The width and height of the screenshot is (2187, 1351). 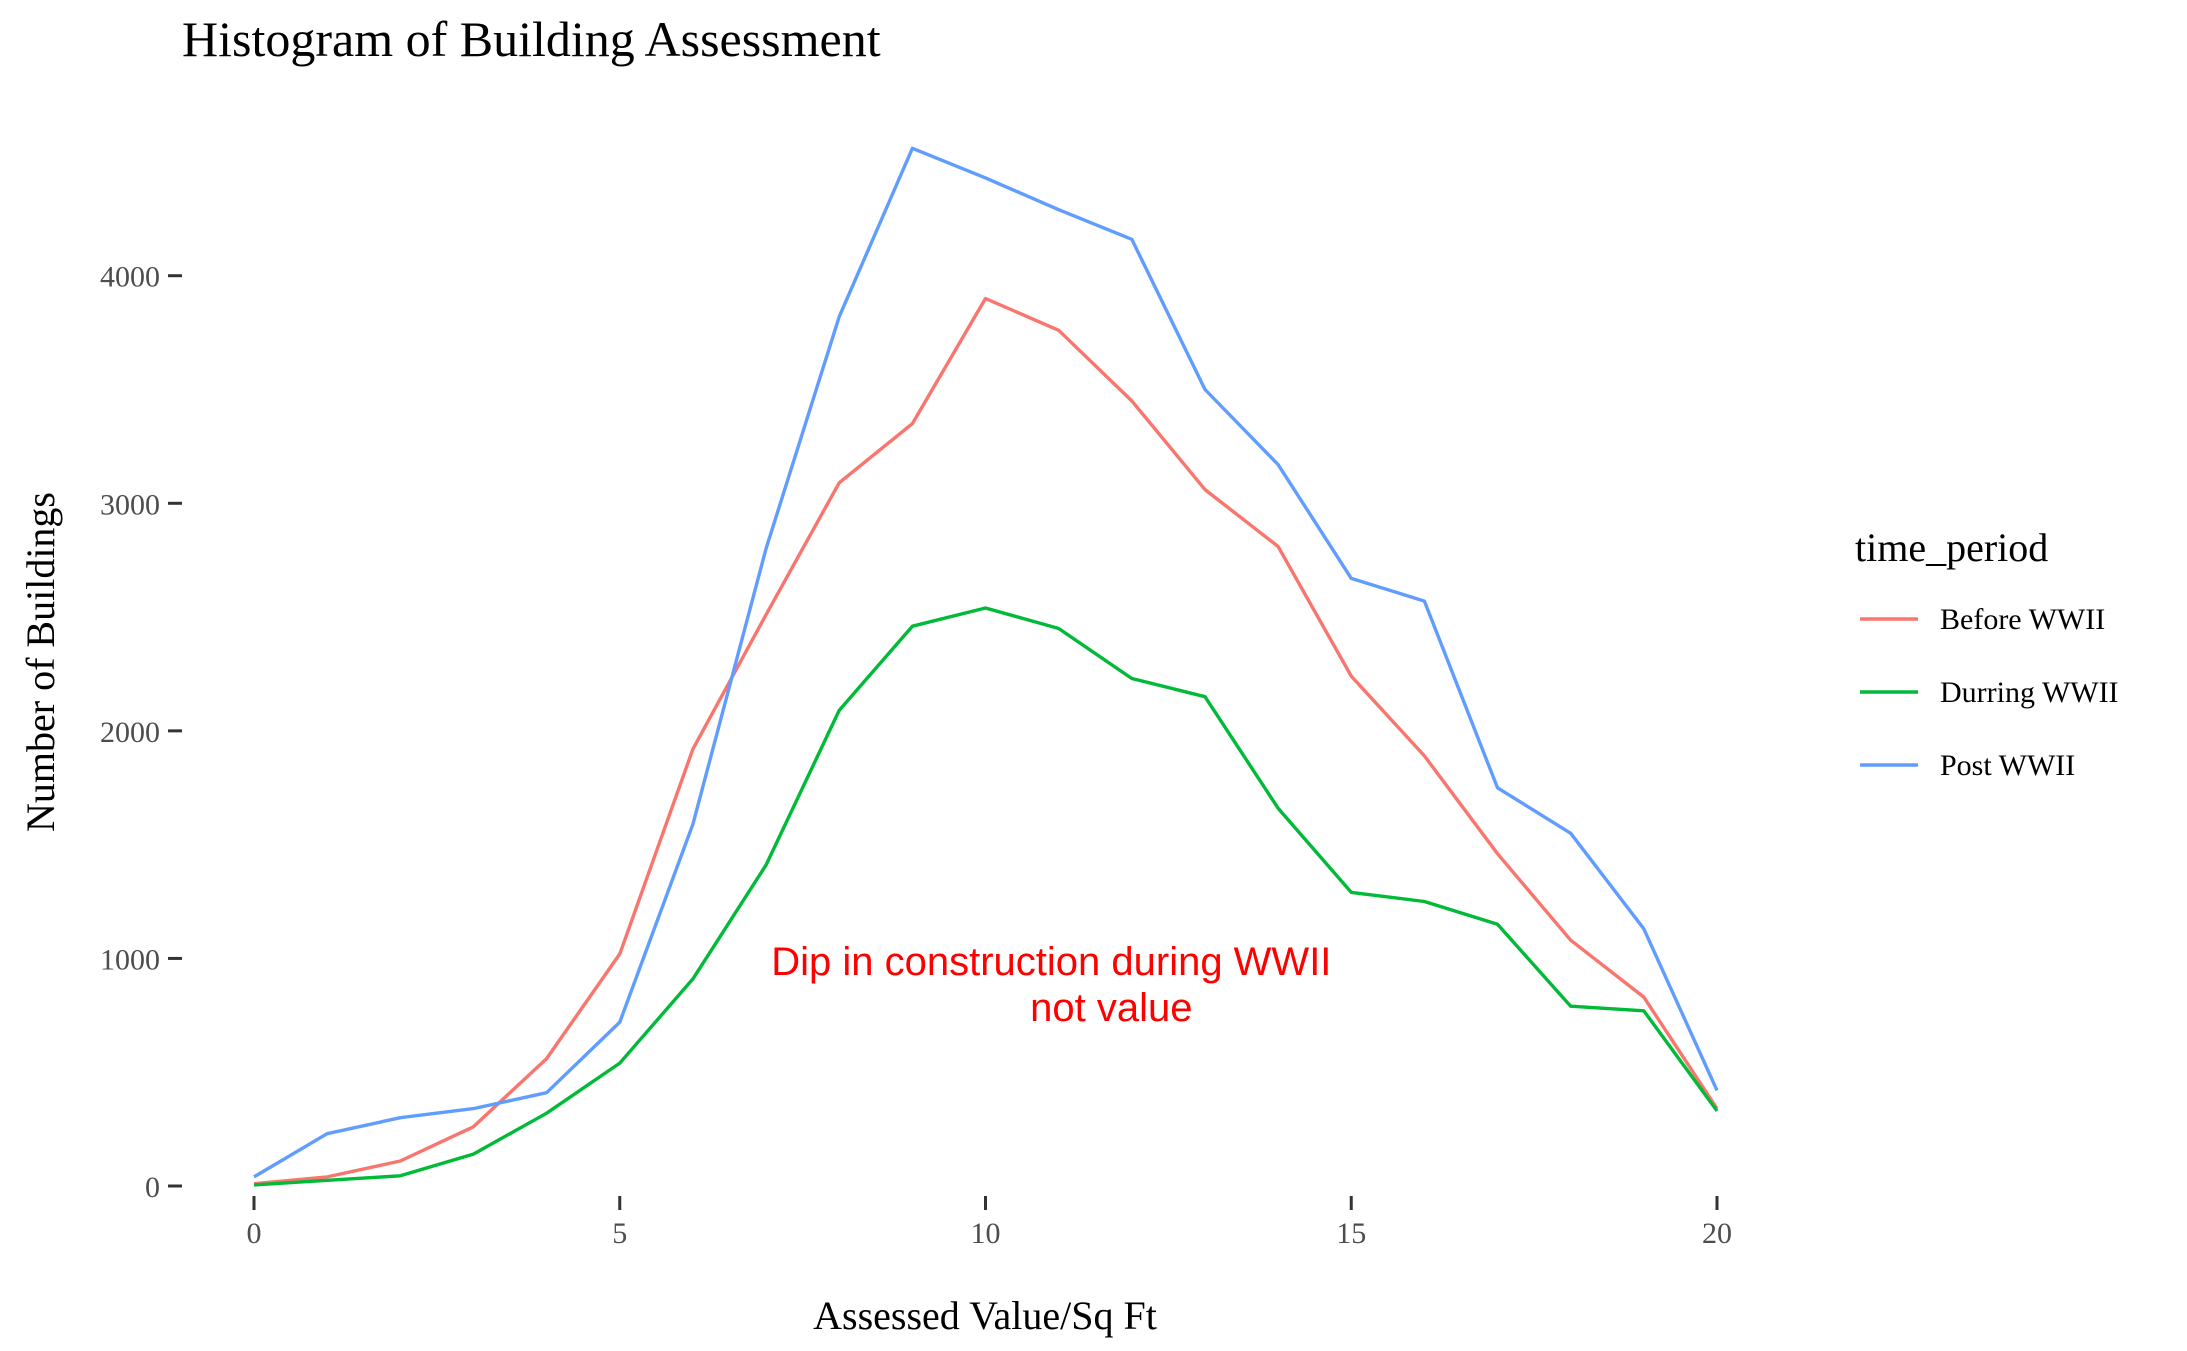 What do you see at coordinates (130, 277) in the screenshot?
I see `y-tick-label: 4000` at bounding box center [130, 277].